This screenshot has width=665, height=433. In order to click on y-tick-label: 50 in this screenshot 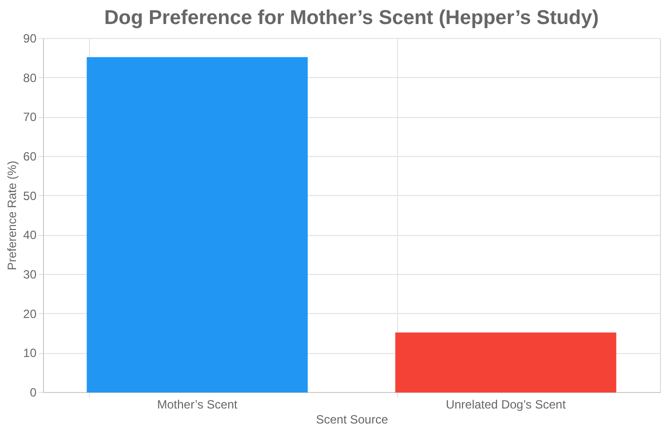, I will do `click(30, 195)`.